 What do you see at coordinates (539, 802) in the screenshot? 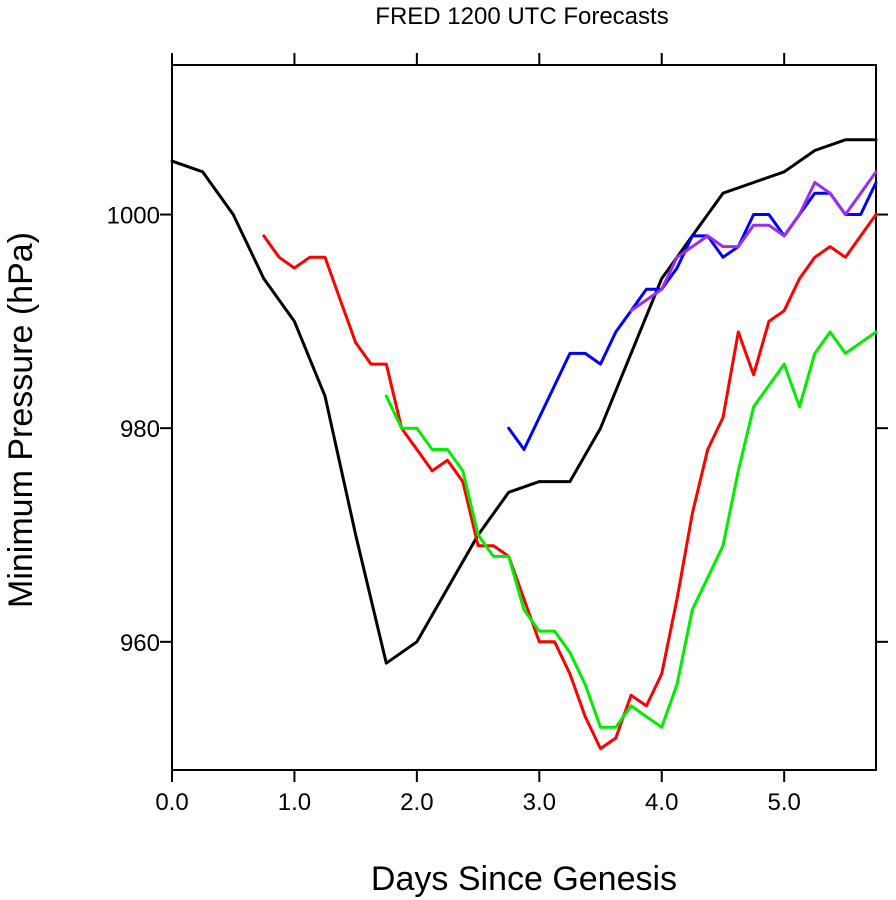
I see `x-tick-label: 3.0` at bounding box center [539, 802].